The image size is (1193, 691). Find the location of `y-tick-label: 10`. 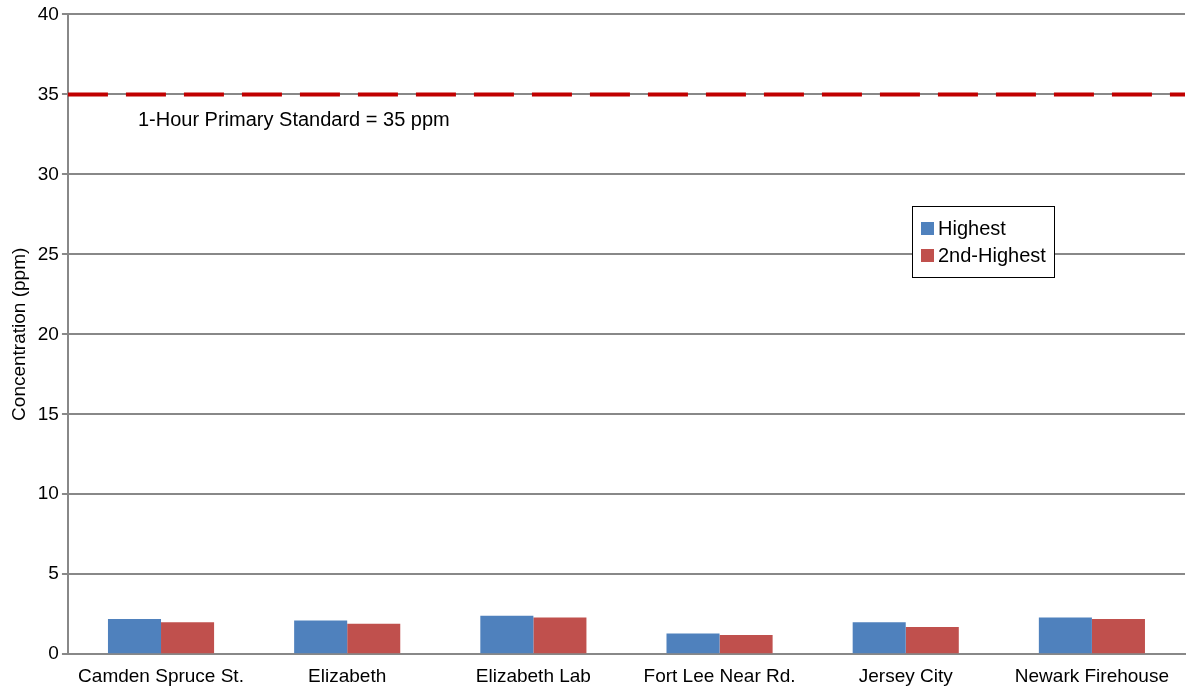

y-tick-label: 10 is located at coordinates (48, 493).